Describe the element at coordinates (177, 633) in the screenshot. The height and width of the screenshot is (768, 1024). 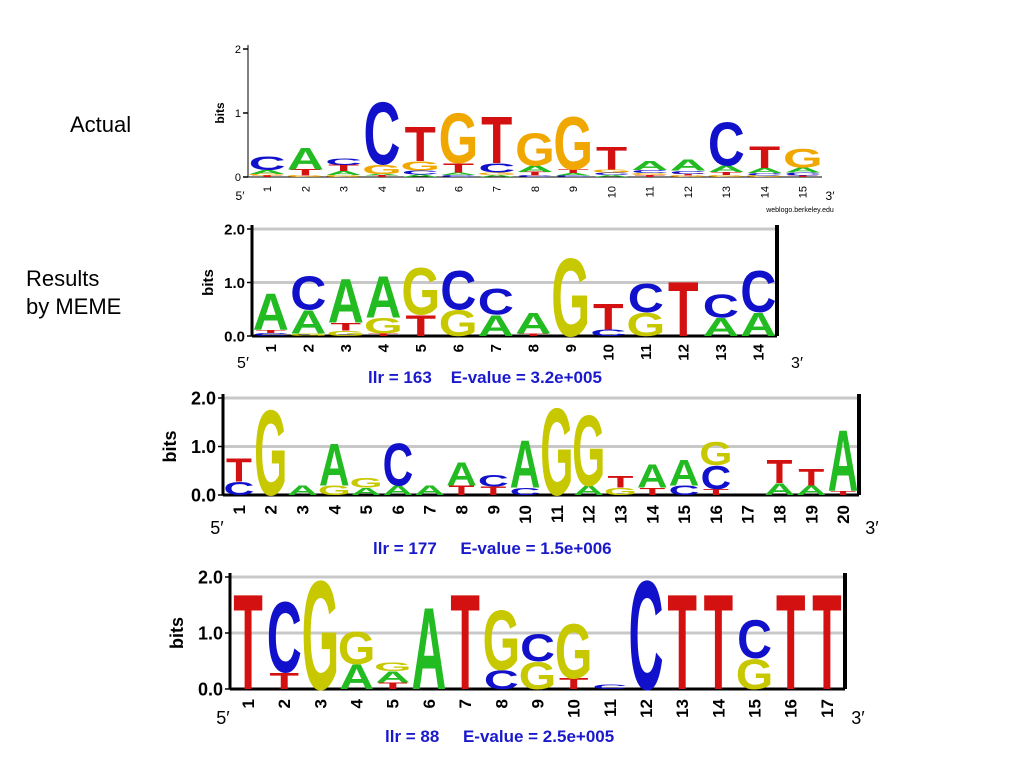
I see `y-axis-label: bits` at that location.